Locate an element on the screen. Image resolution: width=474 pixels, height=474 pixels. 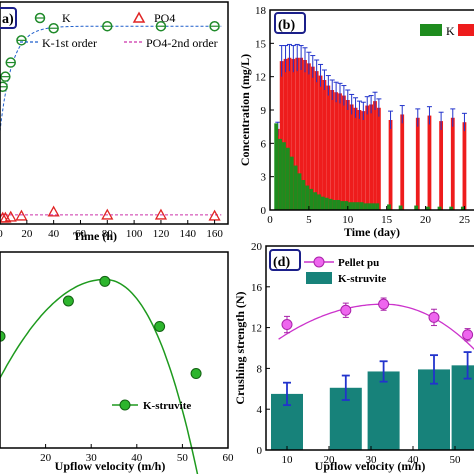
panel-d-xtick-label: 40 is located at coordinates (414, 460).